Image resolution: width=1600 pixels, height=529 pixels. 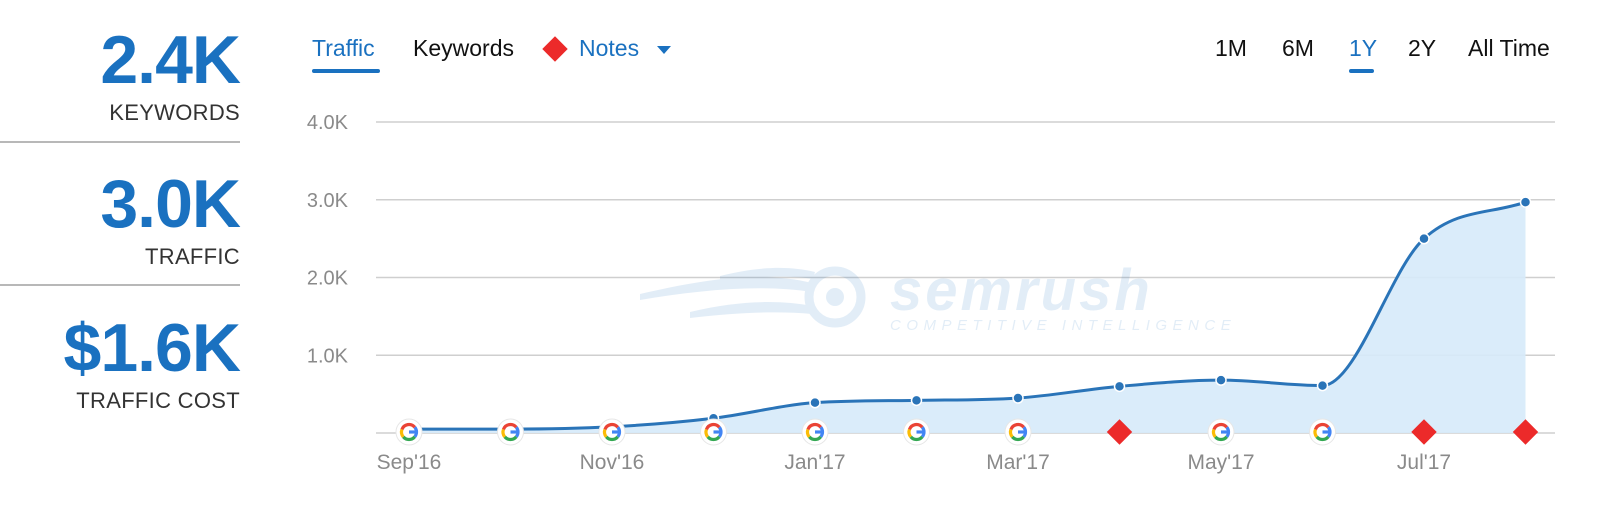 I want to click on keywords-stat: 2.4K KEYWORDS, so click(x=120, y=74).